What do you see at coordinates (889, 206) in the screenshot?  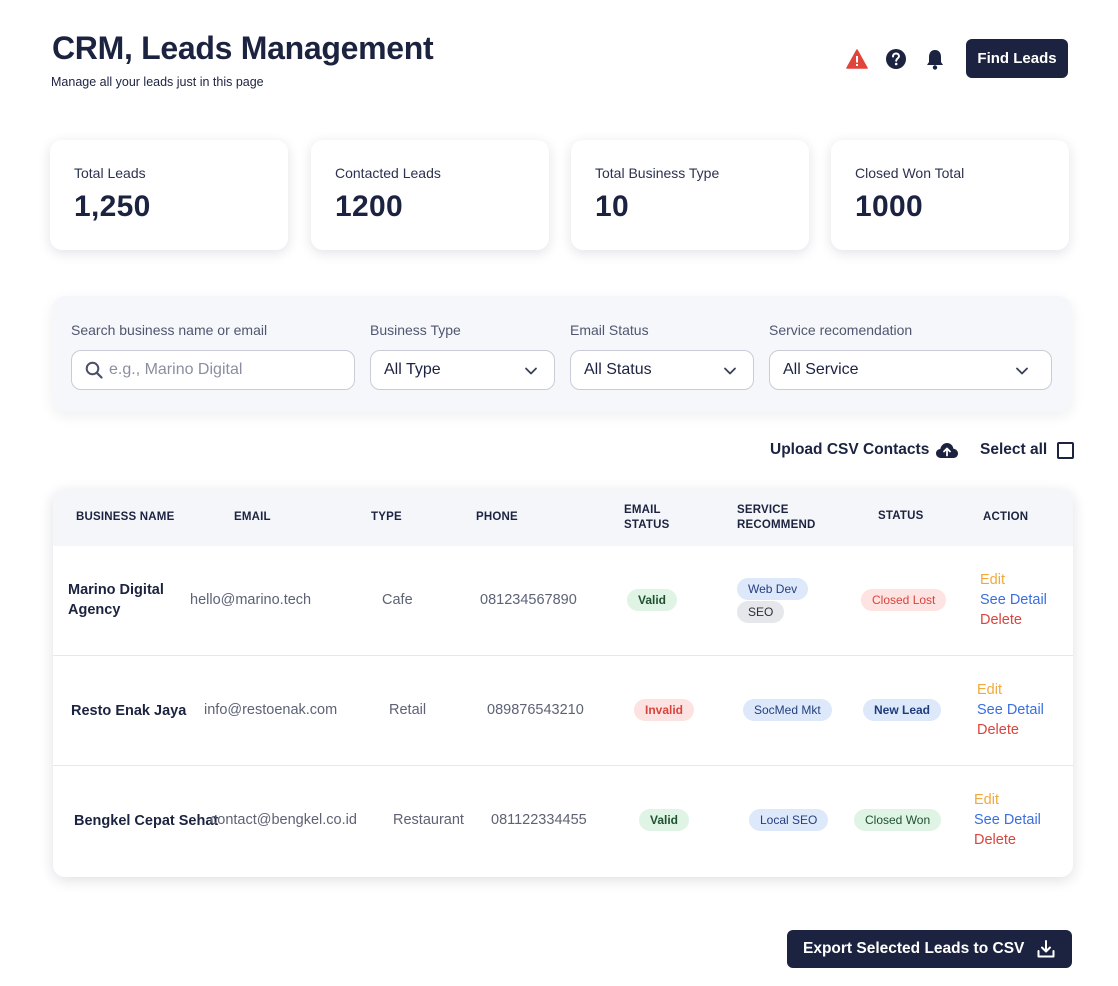 I see `stat-value: 1000` at bounding box center [889, 206].